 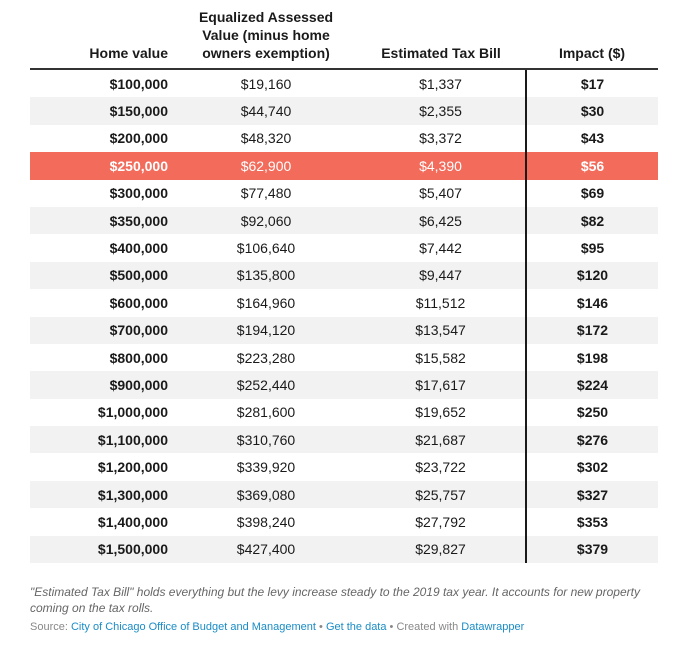 I want to click on table-row: $600,000 $164,960 $11,512 $146, so click(x=344, y=303).